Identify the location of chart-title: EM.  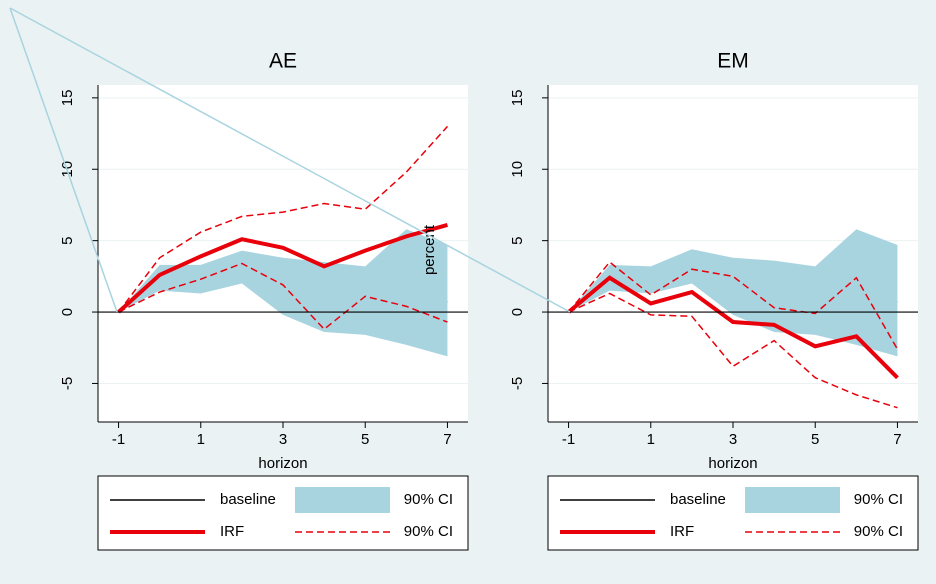
(733, 61).